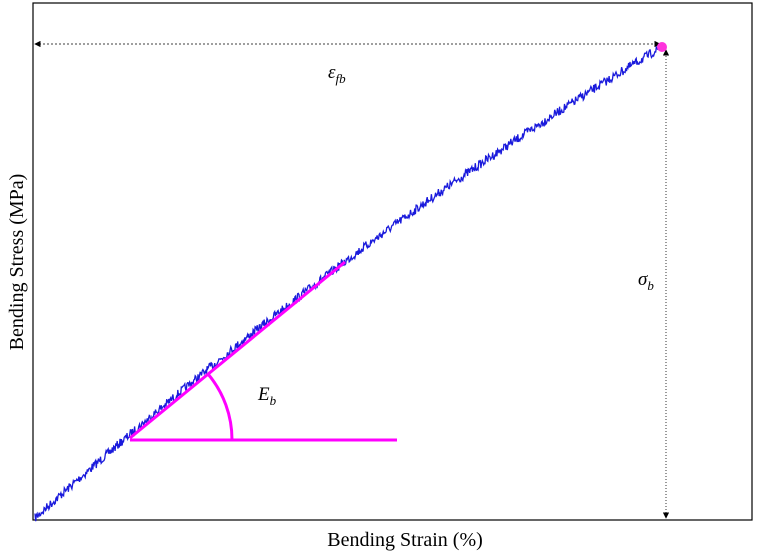 This screenshot has width=767, height=552. I want to click on strain-at-break-label: εfb, so click(337, 74).